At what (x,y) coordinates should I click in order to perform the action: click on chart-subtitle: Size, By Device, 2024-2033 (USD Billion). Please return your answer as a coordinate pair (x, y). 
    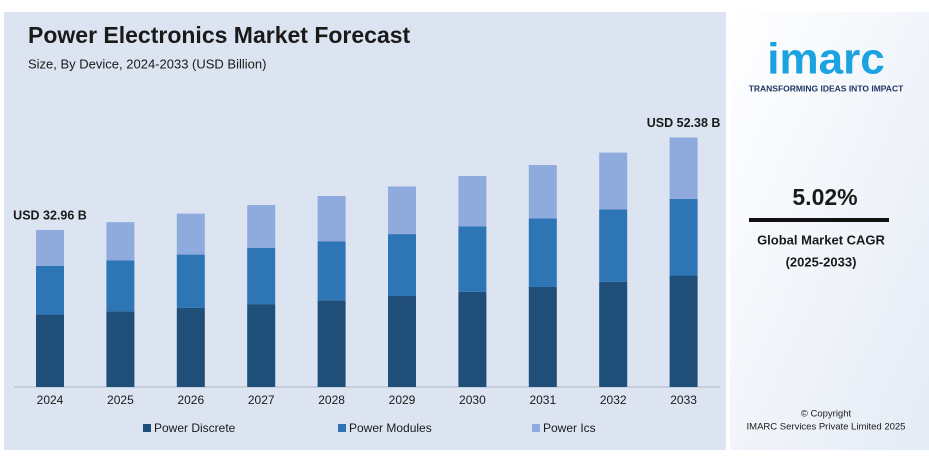
    Looking at the image, I should click on (147, 63).